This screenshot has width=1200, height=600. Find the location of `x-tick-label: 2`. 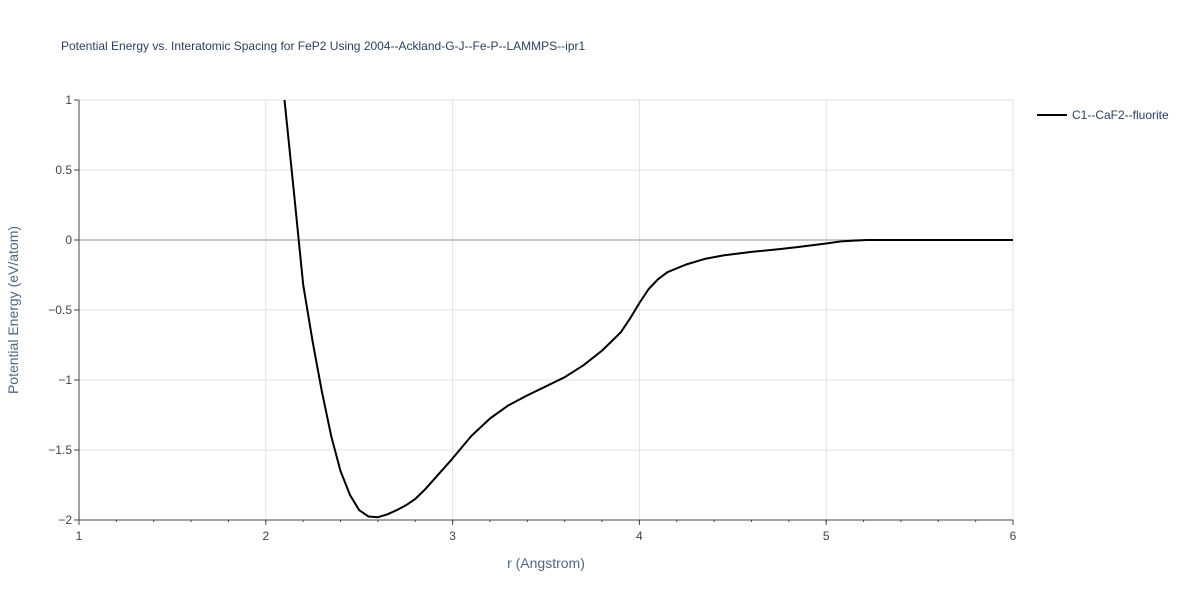

x-tick-label: 2 is located at coordinates (265, 536).